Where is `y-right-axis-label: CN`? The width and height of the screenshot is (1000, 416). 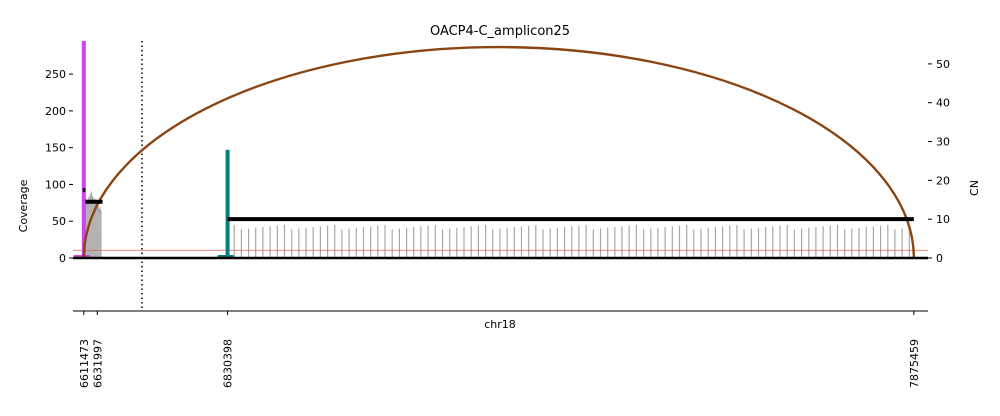 y-right-axis-label: CN is located at coordinates (974, 188).